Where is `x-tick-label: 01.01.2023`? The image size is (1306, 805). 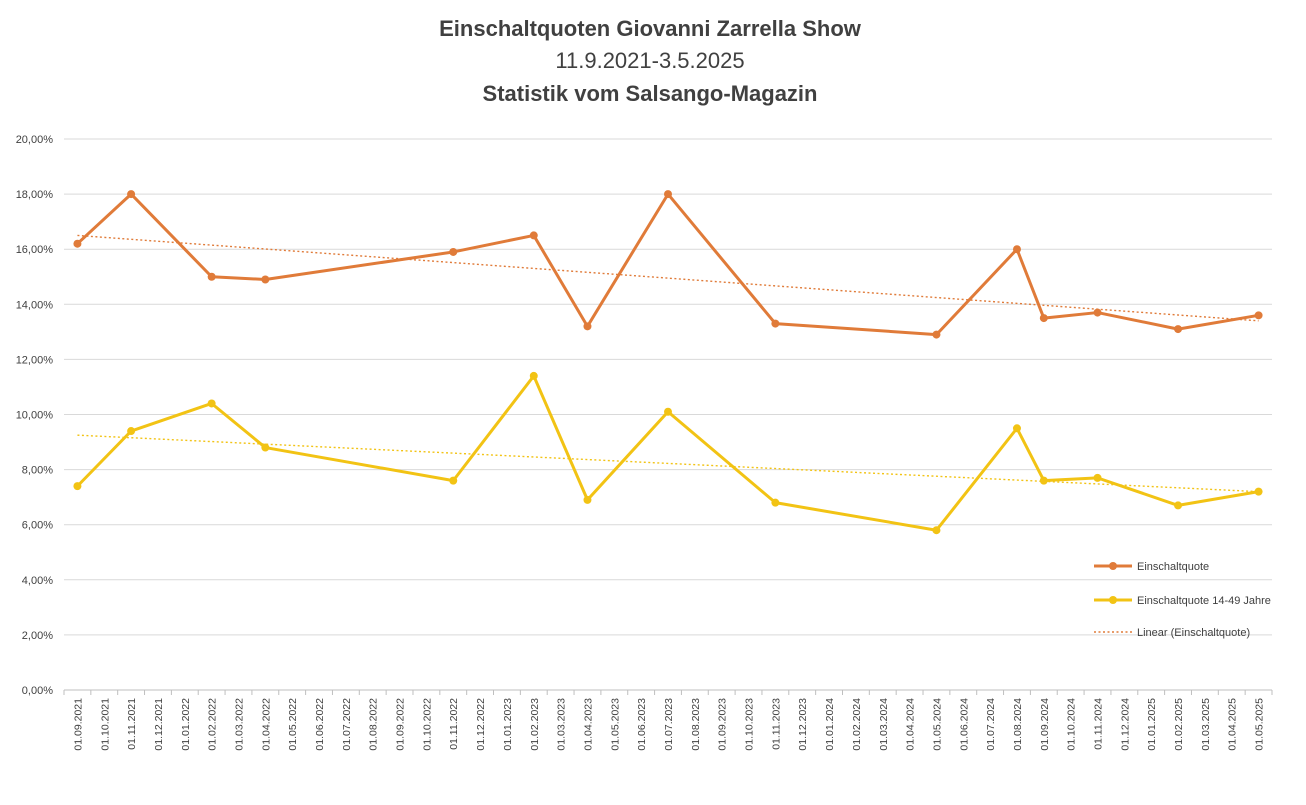 x-tick-label: 01.01.2023 is located at coordinates (508, 724).